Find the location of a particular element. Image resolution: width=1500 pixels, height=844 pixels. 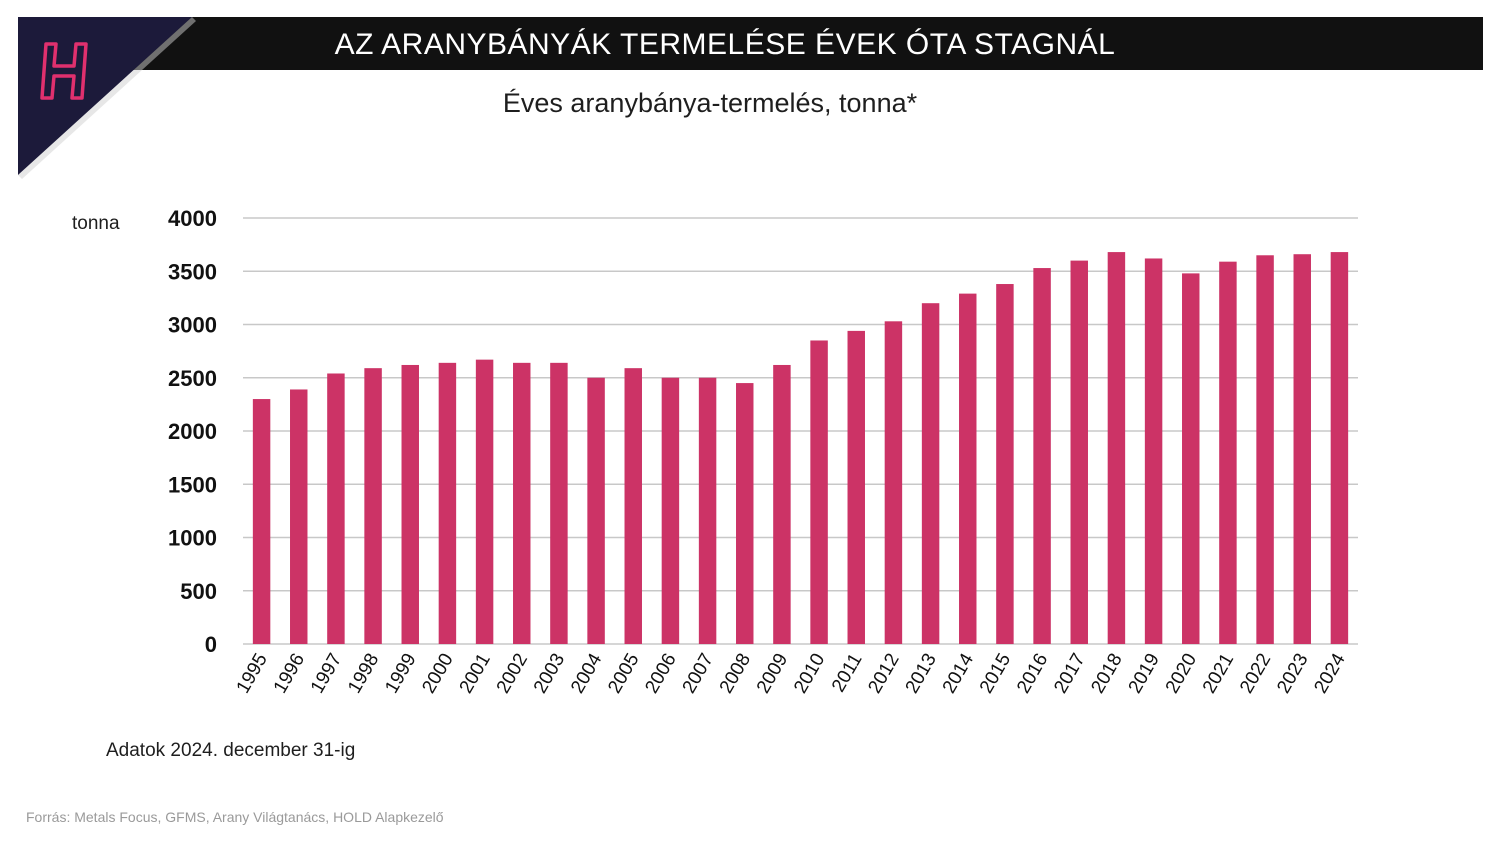

footnote: Adatok 2024. december 31-ig is located at coordinates (231, 750).